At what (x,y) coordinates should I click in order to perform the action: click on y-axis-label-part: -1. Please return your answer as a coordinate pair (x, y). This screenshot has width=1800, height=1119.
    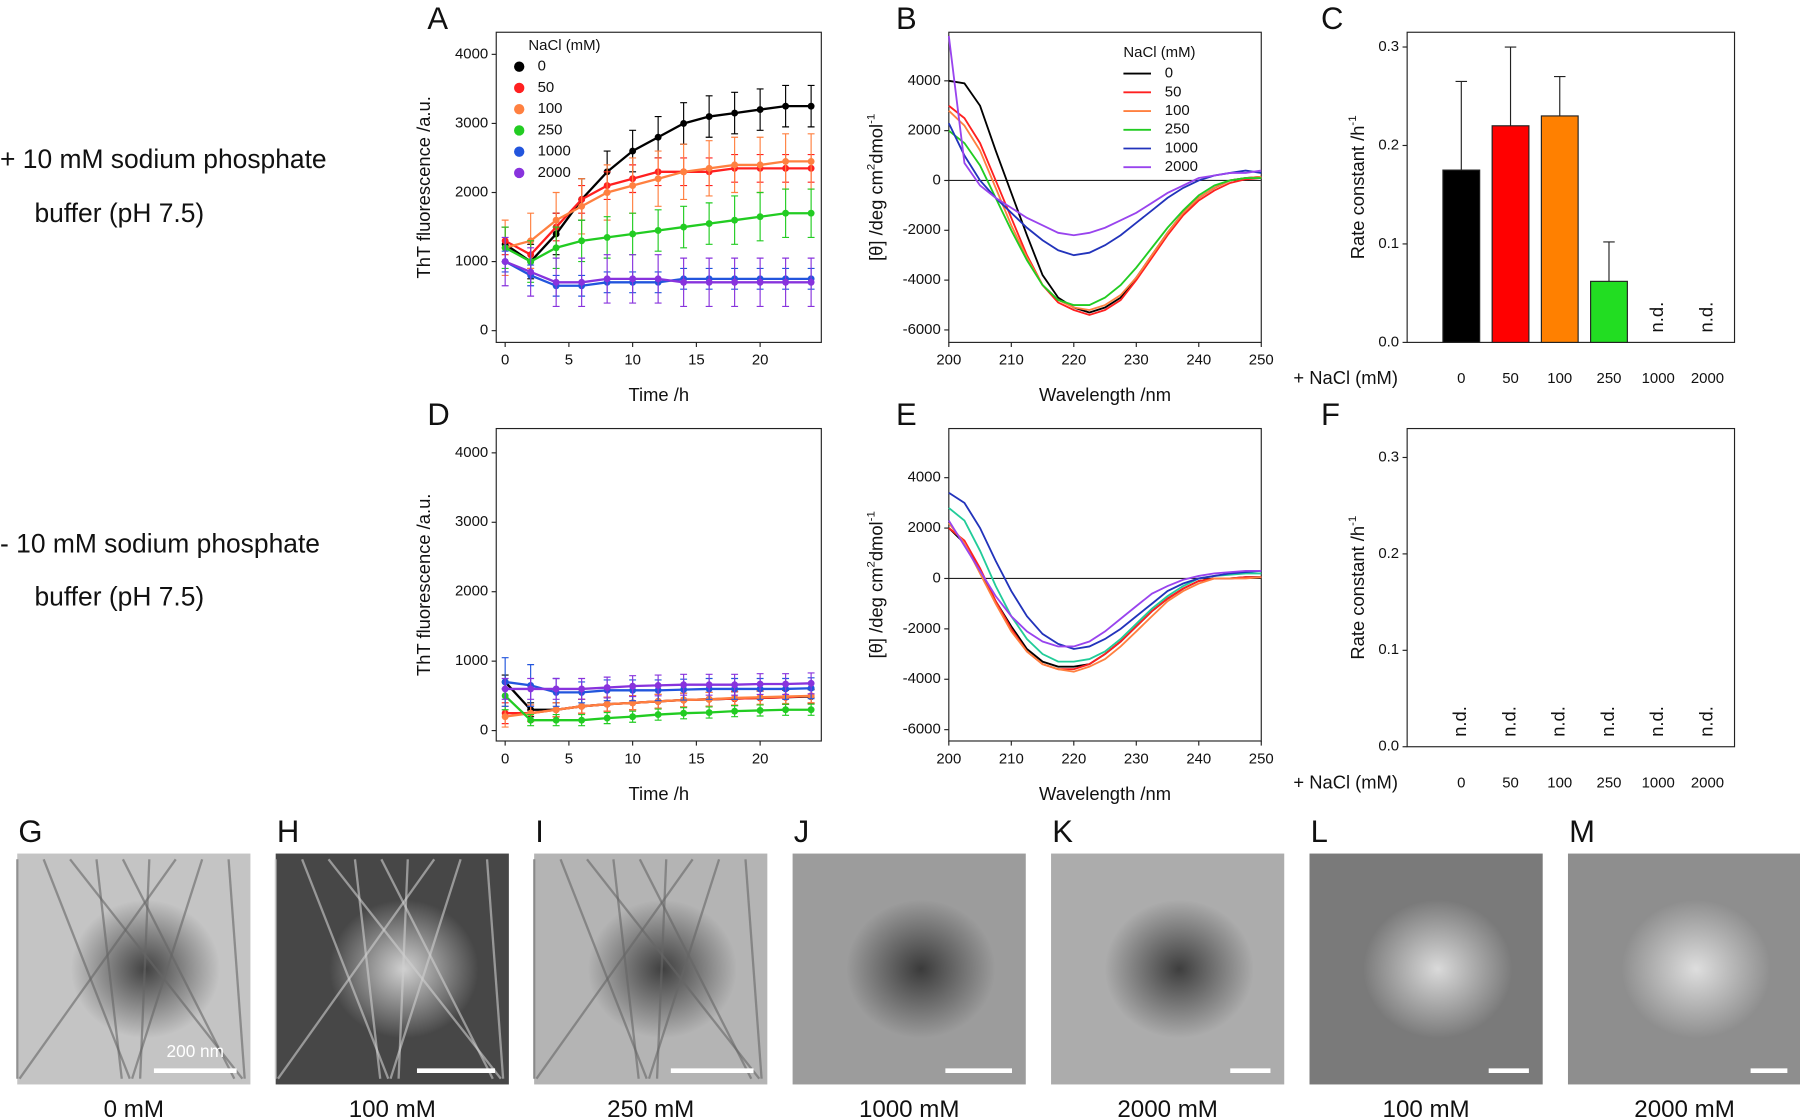
    Looking at the image, I should click on (1353, 521).